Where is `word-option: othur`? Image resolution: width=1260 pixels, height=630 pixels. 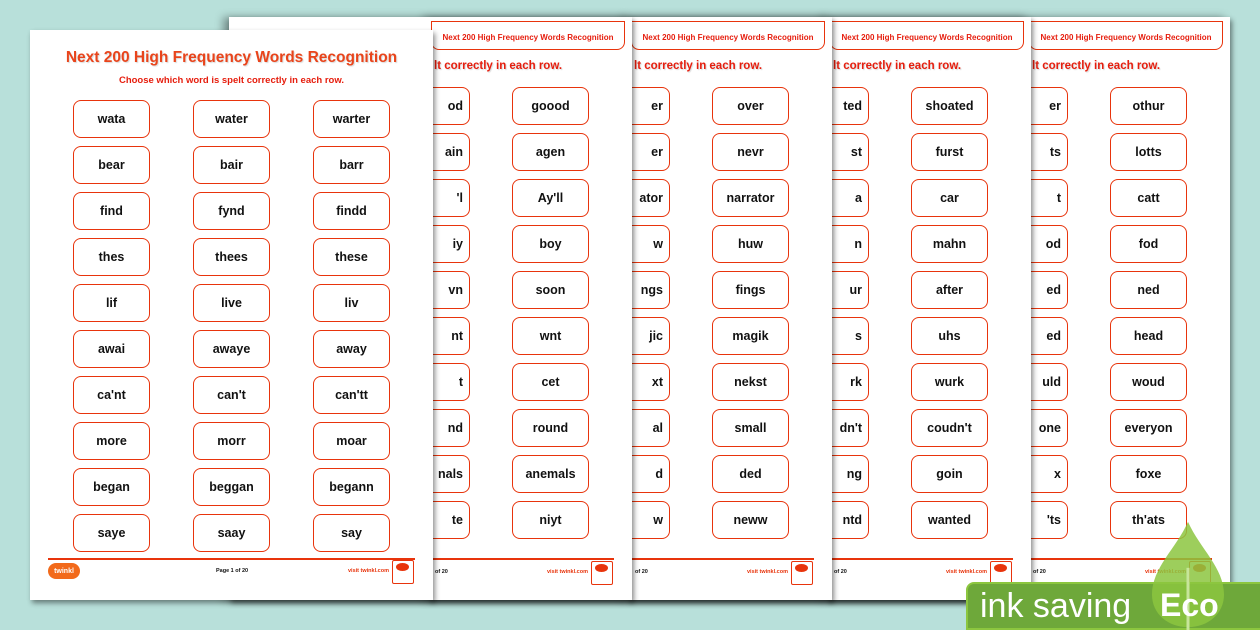
word-option: othur is located at coordinates (1148, 106).